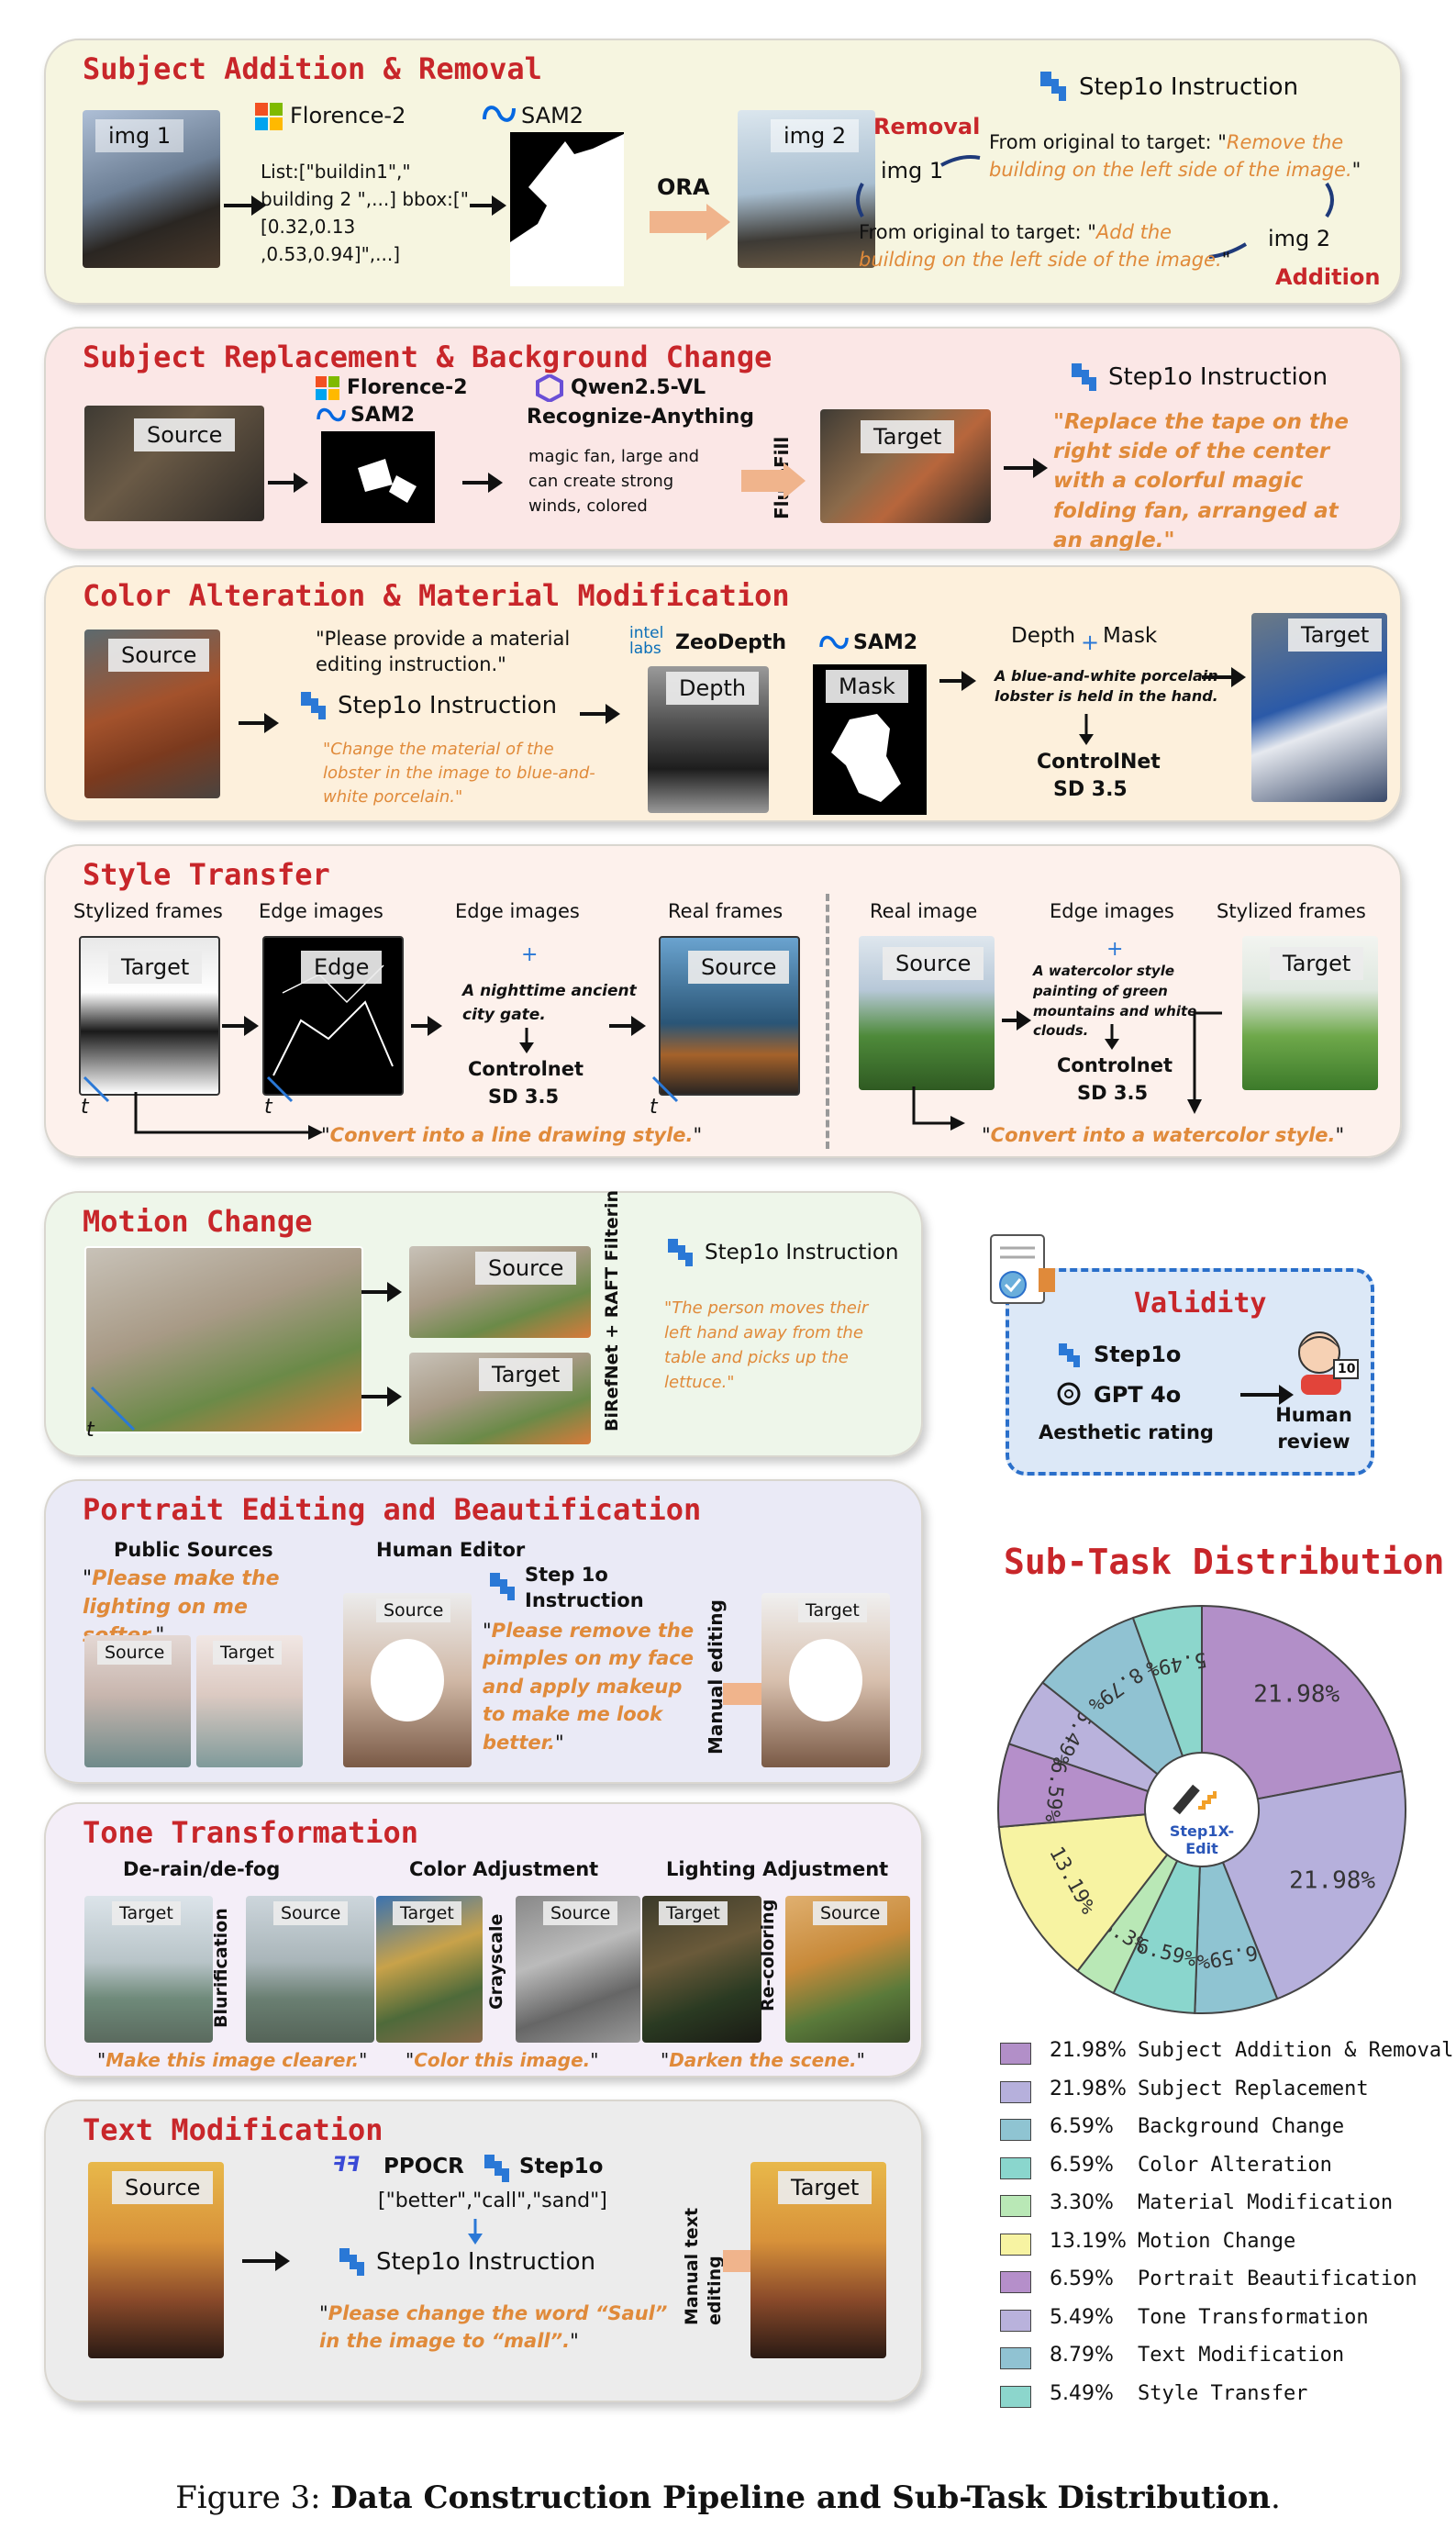 The height and width of the screenshot is (2529, 1456). I want to click on lighting-source-photo: Source, so click(847, 1969).